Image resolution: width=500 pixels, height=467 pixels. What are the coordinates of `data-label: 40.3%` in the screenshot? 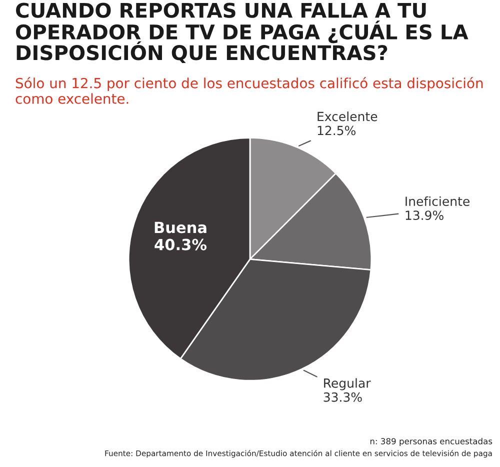 It's located at (180, 244).